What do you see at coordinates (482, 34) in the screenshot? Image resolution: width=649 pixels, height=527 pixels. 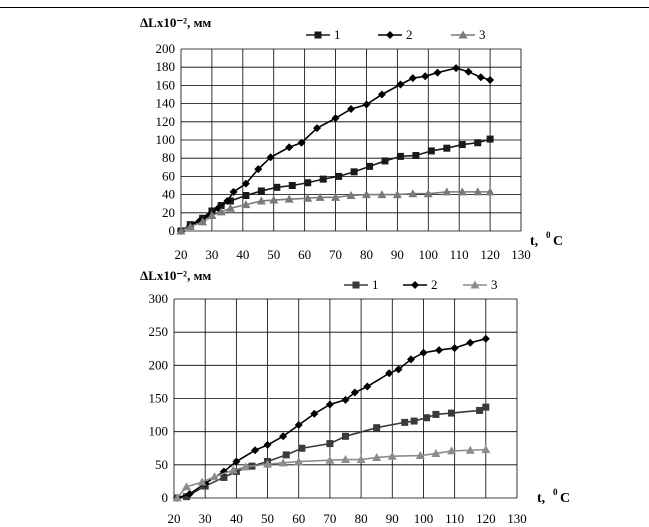 I see `chart-top-legend-label: 3` at bounding box center [482, 34].